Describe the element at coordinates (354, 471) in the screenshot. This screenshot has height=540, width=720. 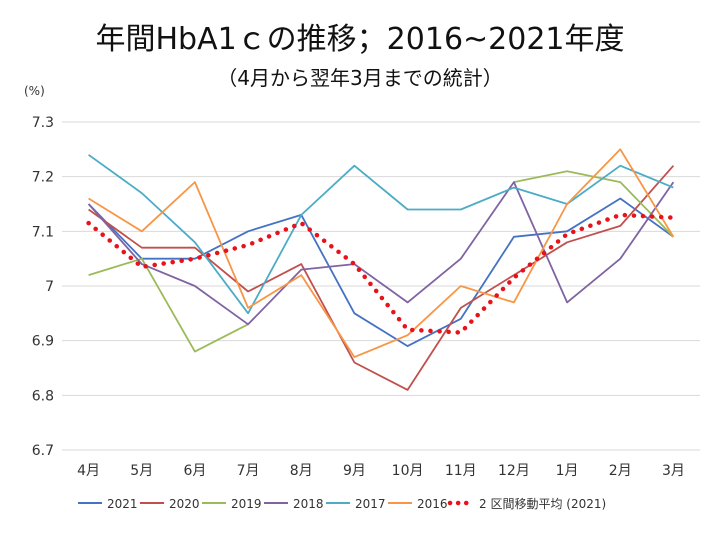
I see `x-tick-label: 9月` at that location.